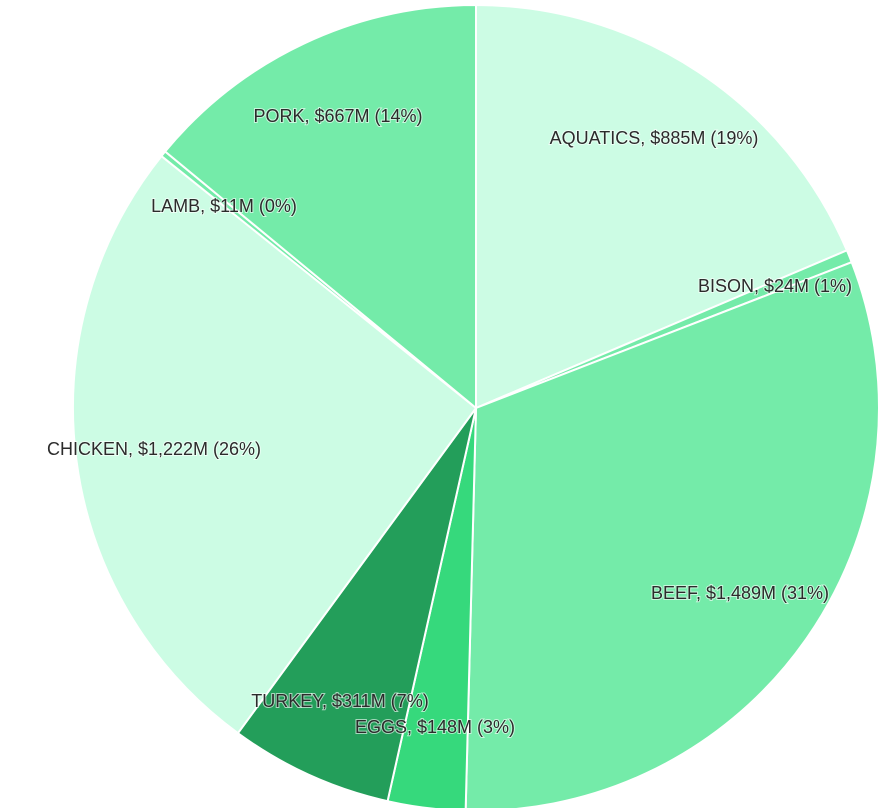 The width and height of the screenshot is (884, 808). I want to click on slice-label: EGGS, $148M (3%), so click(435, 727).